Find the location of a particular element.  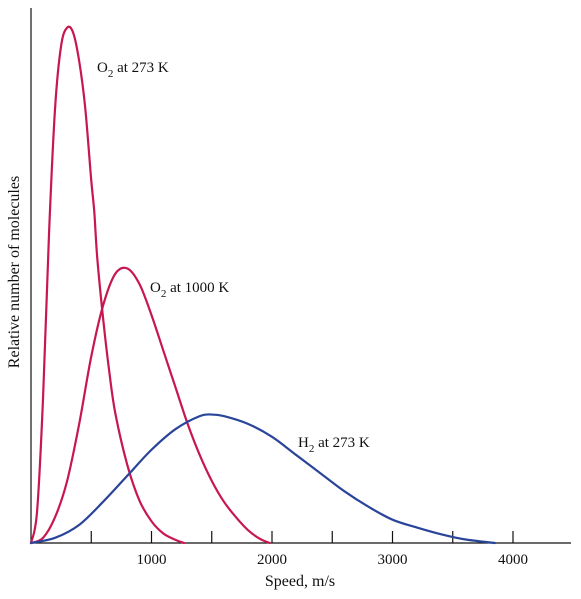

series-label-h2_273: H2 at 273 K is located at coordinates (334, 445).